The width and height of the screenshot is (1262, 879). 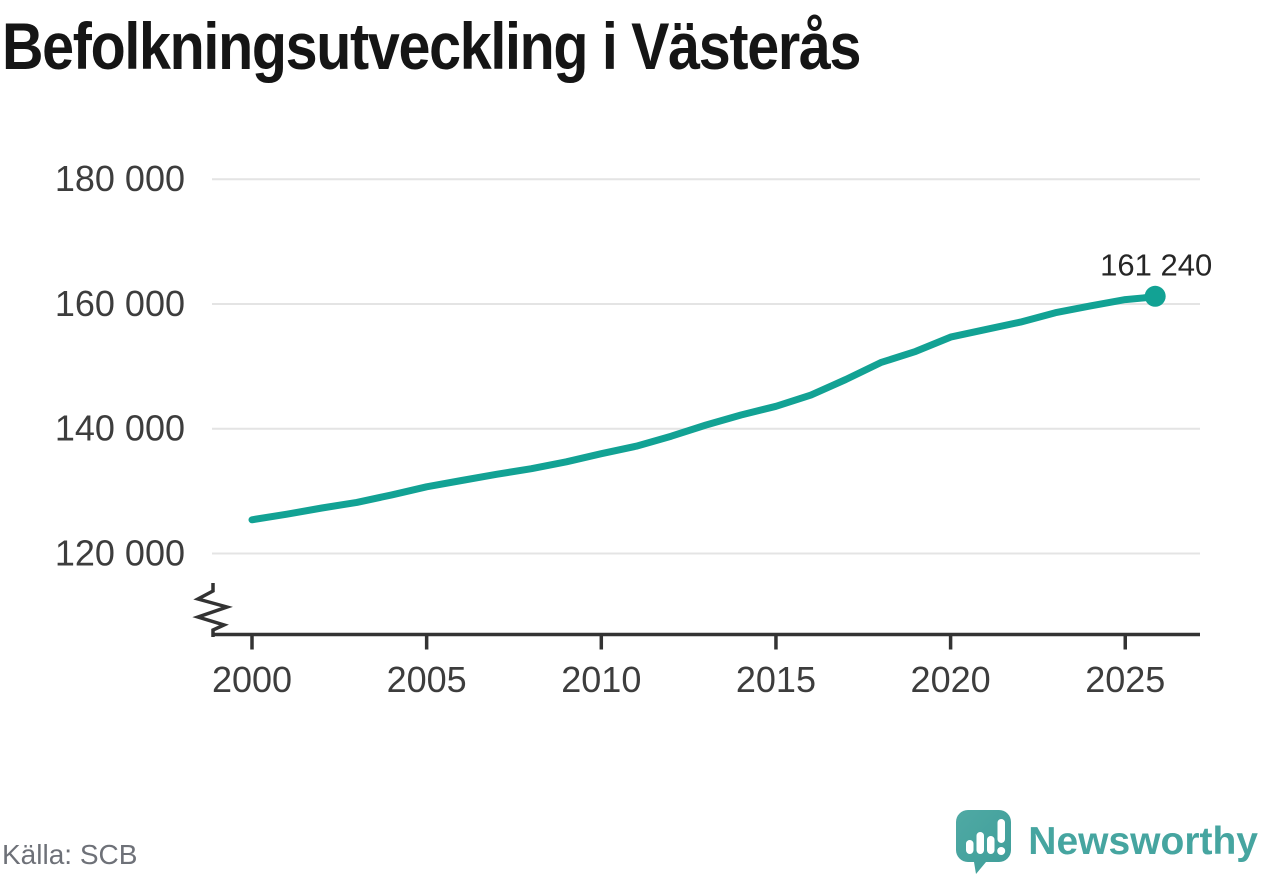 What do you see at coordinates (706, 666) in the screenshot?
I see `x-axis-layer: 2000 2005 2010 2015 2020 2025` at bounding box center [706, 666].